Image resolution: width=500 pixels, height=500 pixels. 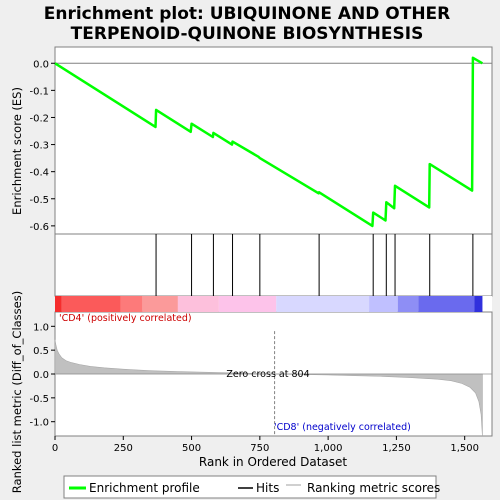 What do you see at coordinates (41, 64) in the screenshot?
I see `es-ytick-label-0: 0.0` at bounding box center [41, 64].